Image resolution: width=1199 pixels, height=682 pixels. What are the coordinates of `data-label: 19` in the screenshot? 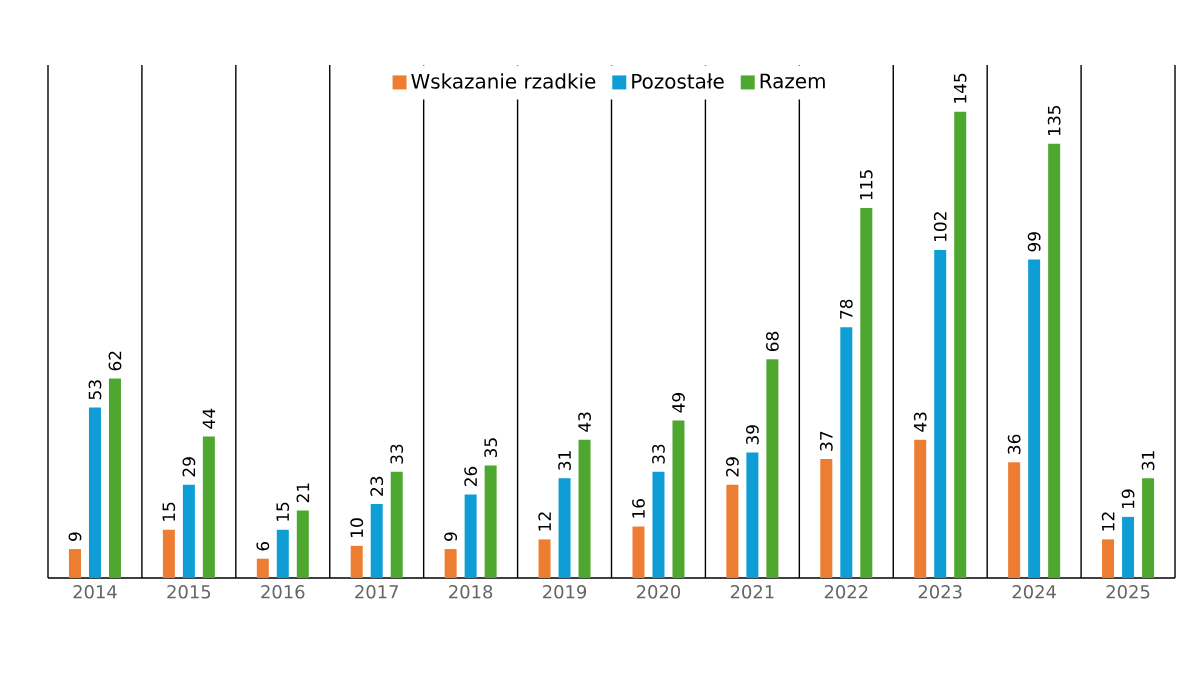 It's located at (1128, 498).